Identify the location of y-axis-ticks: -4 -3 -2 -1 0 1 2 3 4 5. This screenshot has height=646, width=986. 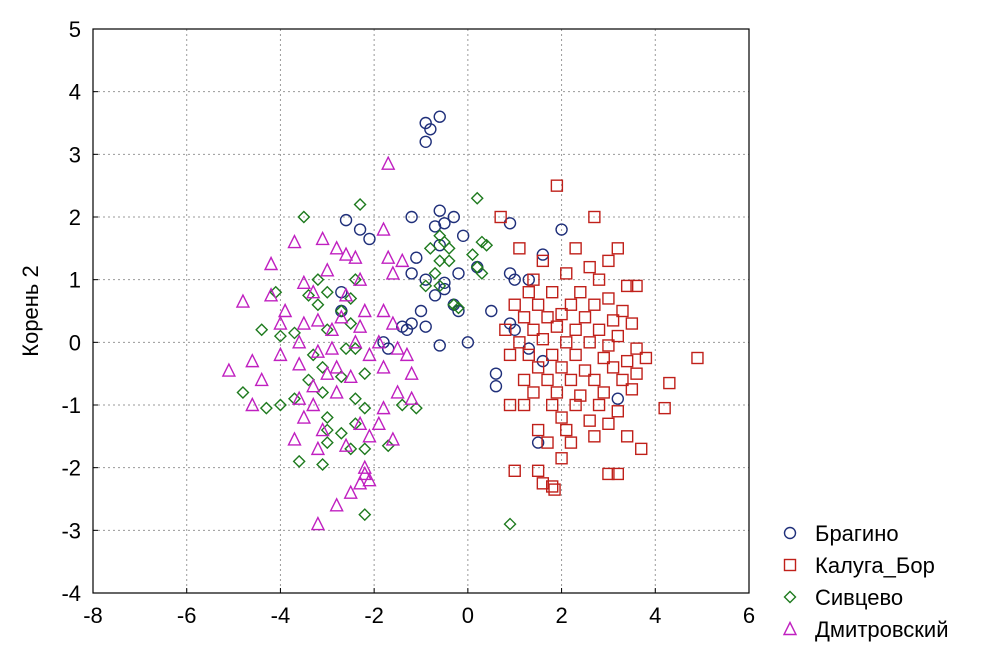
(79, 311).